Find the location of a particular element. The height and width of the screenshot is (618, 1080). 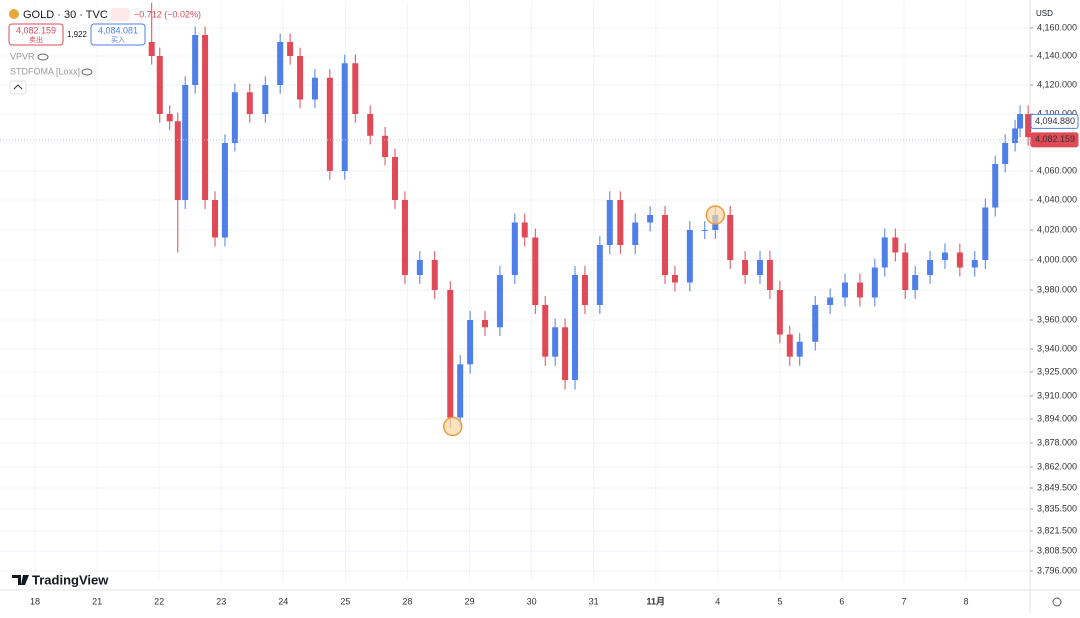

y-tick-label: 4,020.000 is located at coordinates (1057, 229).